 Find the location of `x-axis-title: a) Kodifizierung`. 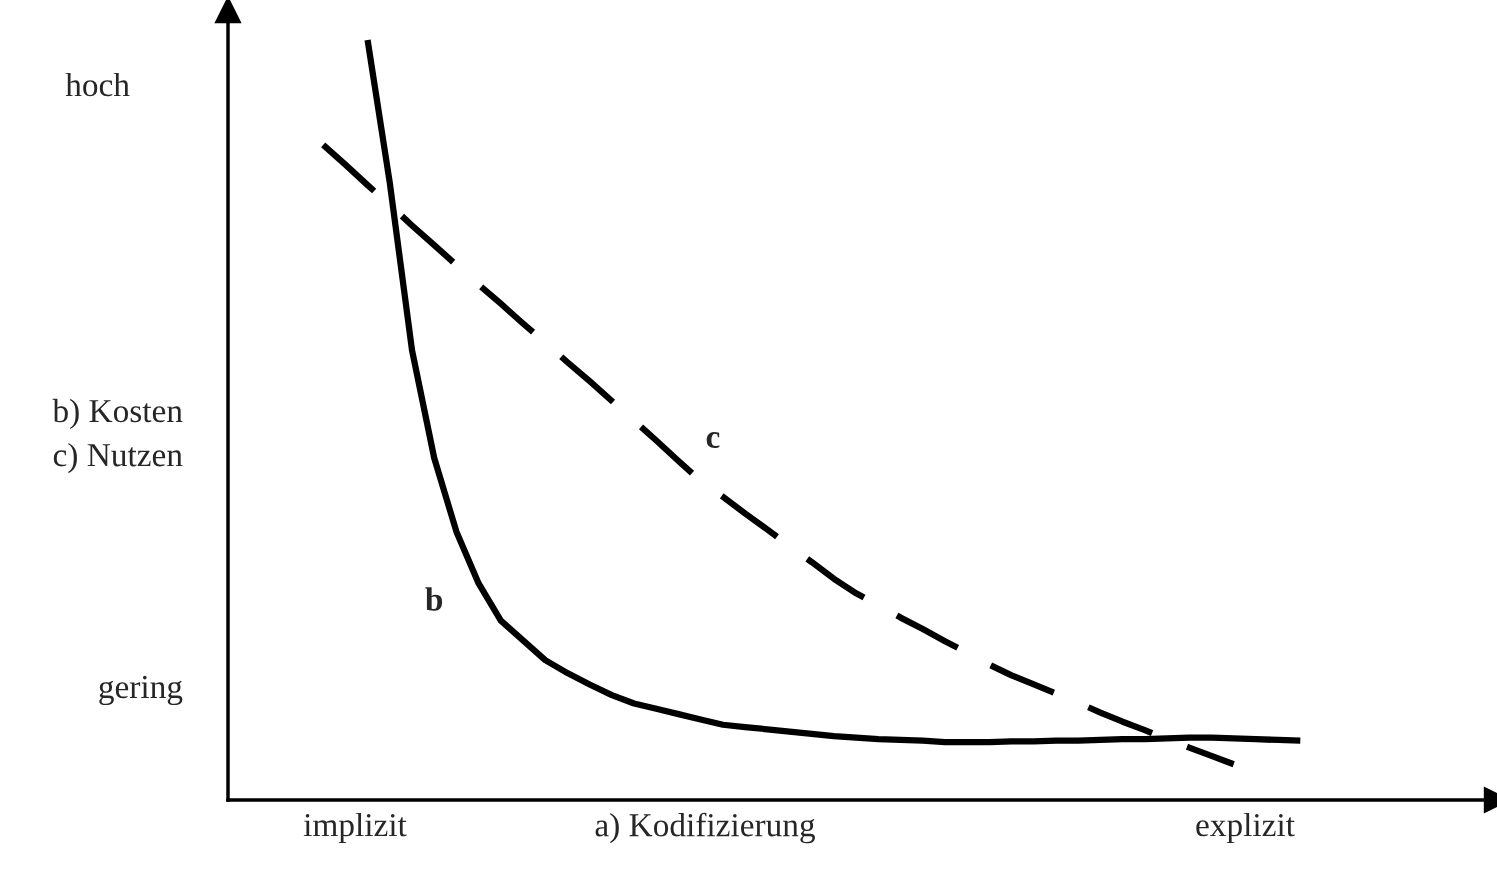

x-axis-title: a) Kodifizierung is located at coordinates (705, 828).